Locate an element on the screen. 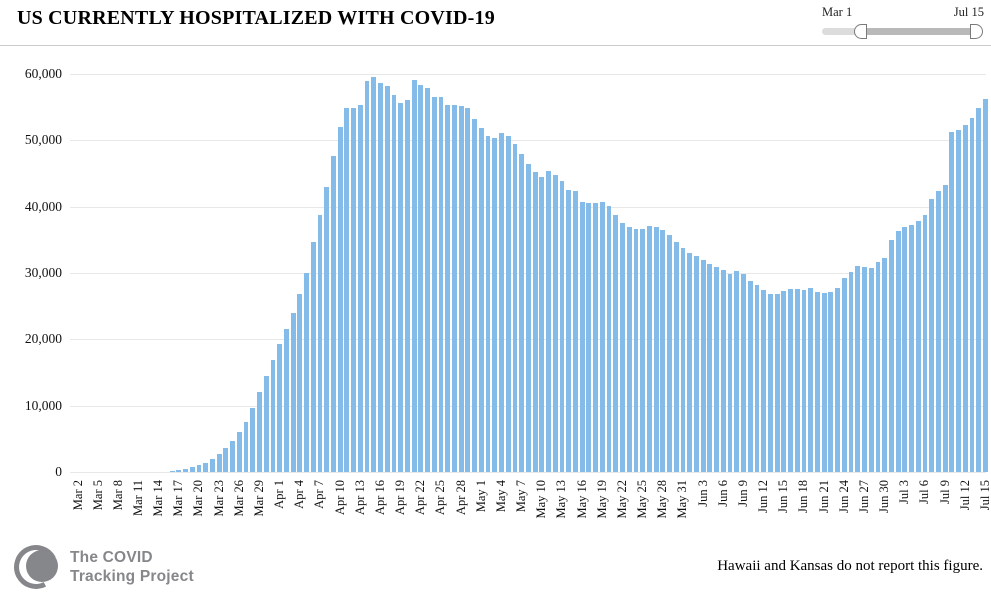 The width and height of the screenshot is (991, 592). slider-selected-range is located at coordinates (919, 31).